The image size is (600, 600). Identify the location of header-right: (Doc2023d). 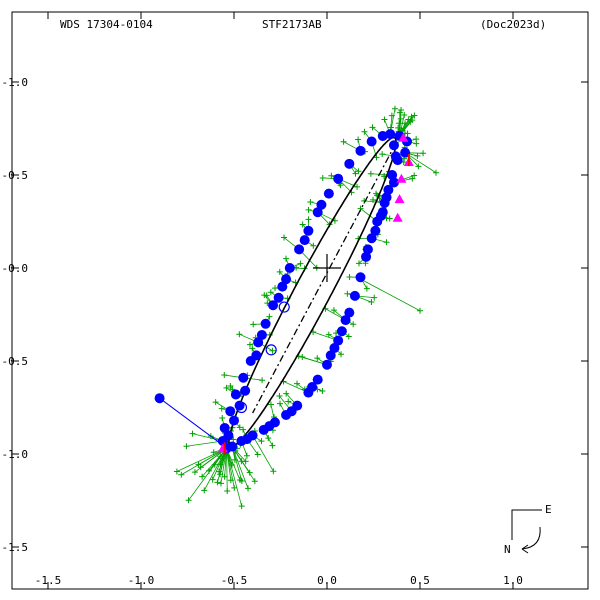
(513, 24).